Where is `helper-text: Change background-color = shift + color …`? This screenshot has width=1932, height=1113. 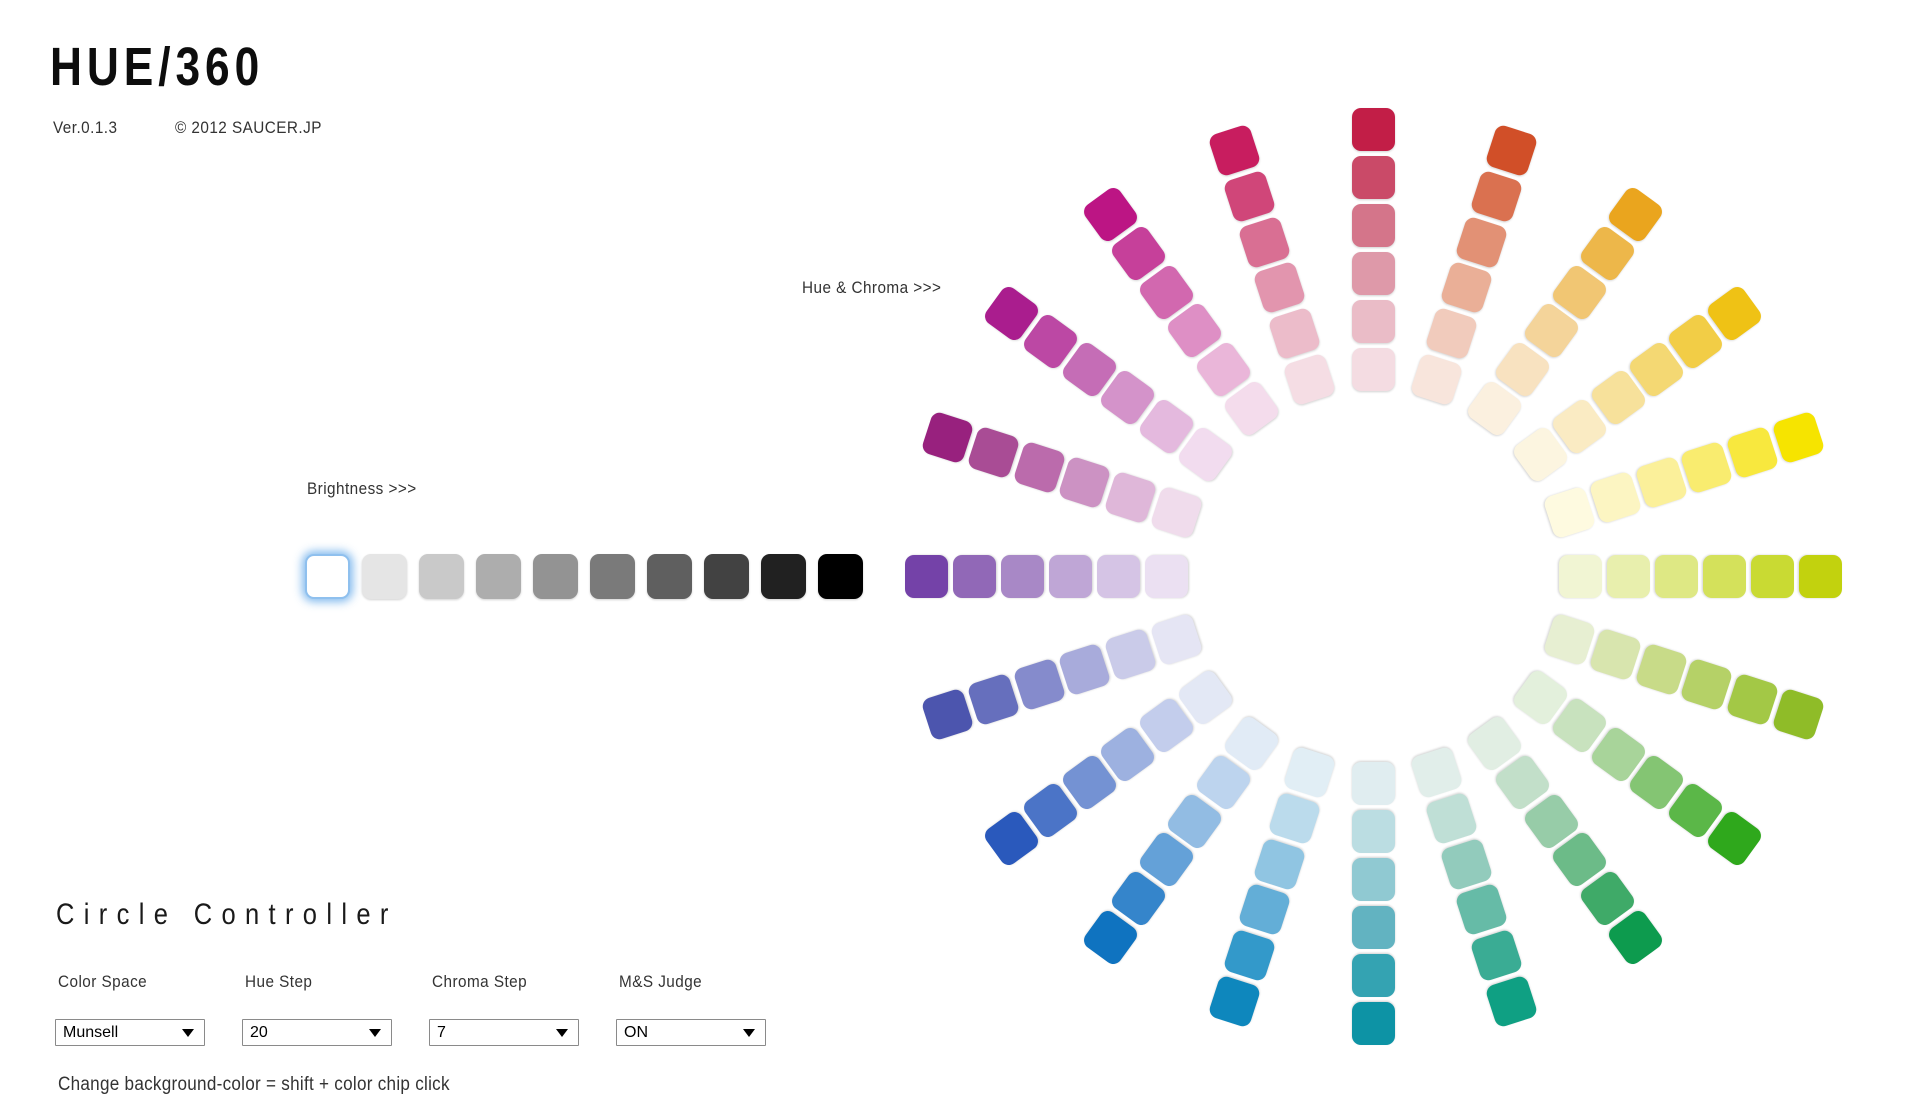
helper-text: Change background-color = shift + color … is located at coordinates (254, 1084).